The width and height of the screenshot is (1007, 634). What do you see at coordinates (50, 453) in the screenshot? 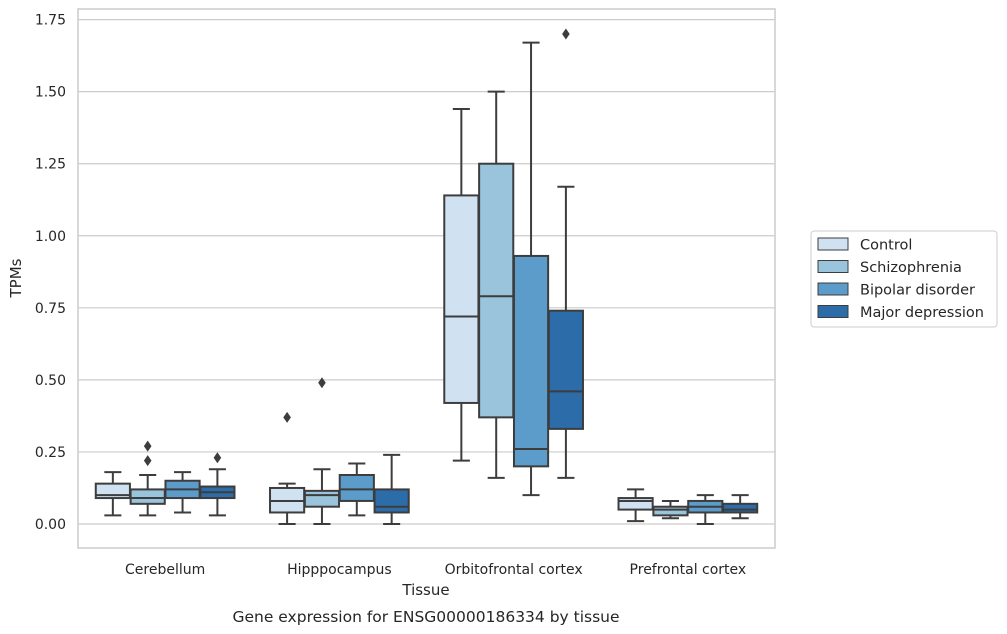
I see `y-tick-label: 0.25` at bounding box center [50, 453].